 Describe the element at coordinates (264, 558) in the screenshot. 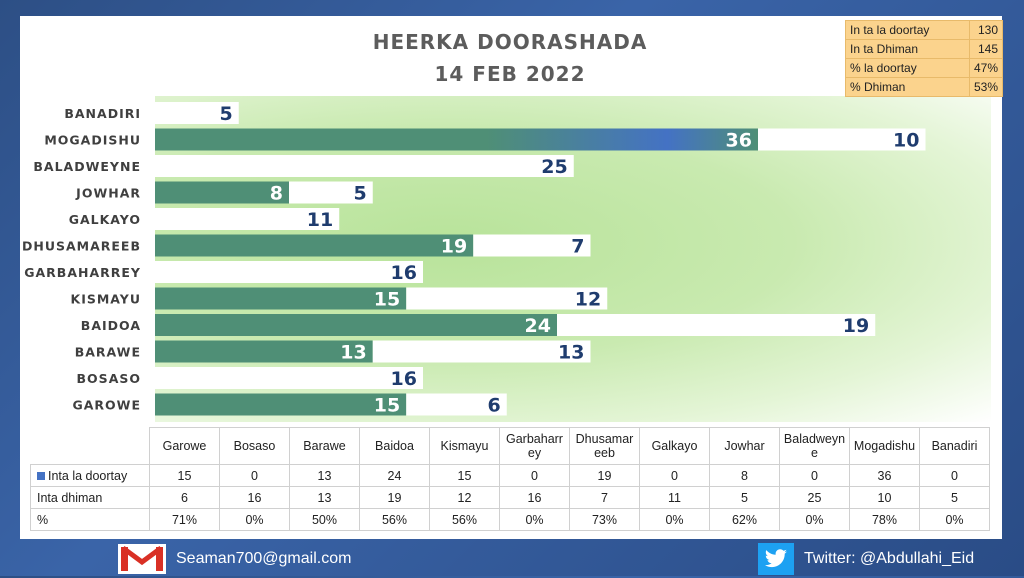

I see `email-address: Seaman700@gmail.com` at that location.